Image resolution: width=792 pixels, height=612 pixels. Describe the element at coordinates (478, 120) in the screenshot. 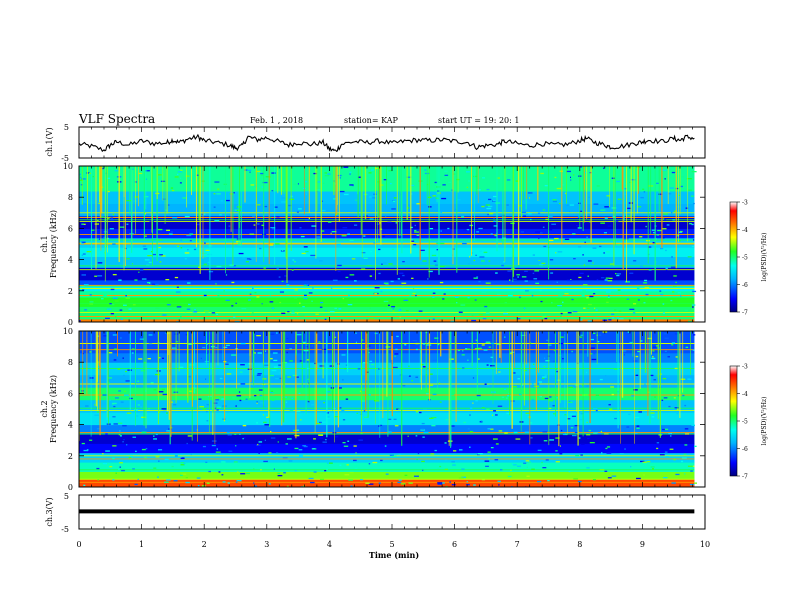

I see `start-time-label: start UT = 19: 20: 1` at that location.